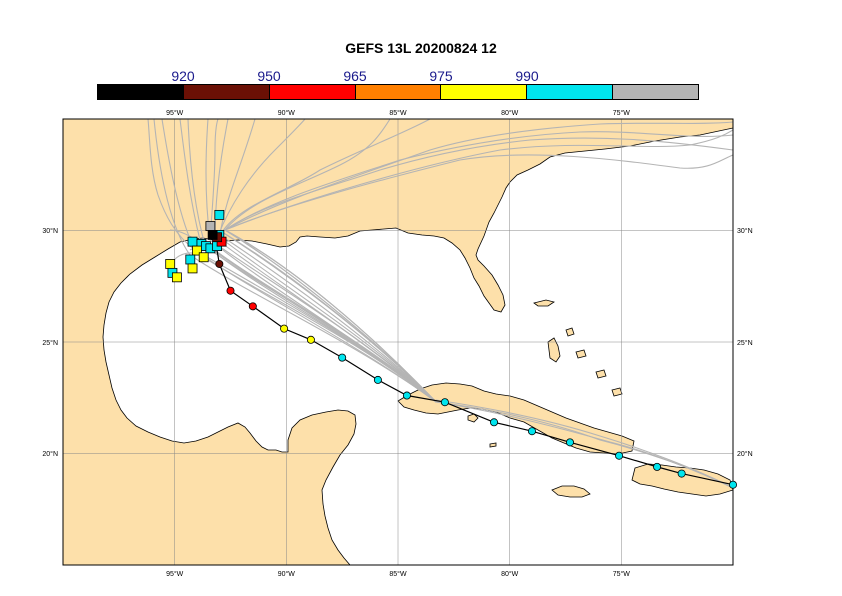 This screenshot has height=596, width=842. I want to click on scale-label-950: 950, so click(269, 76).